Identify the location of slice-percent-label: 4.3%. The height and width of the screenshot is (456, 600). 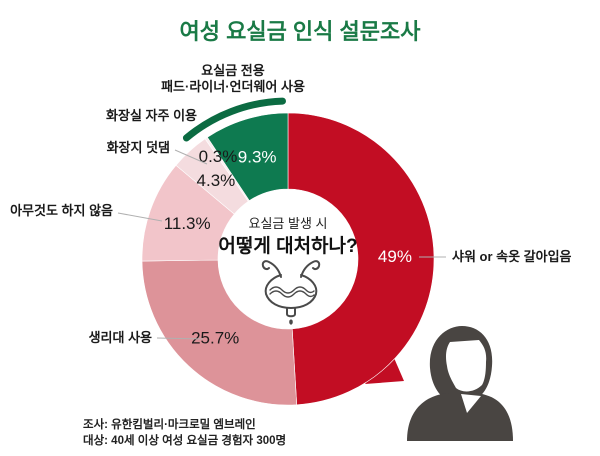
(216, 180).